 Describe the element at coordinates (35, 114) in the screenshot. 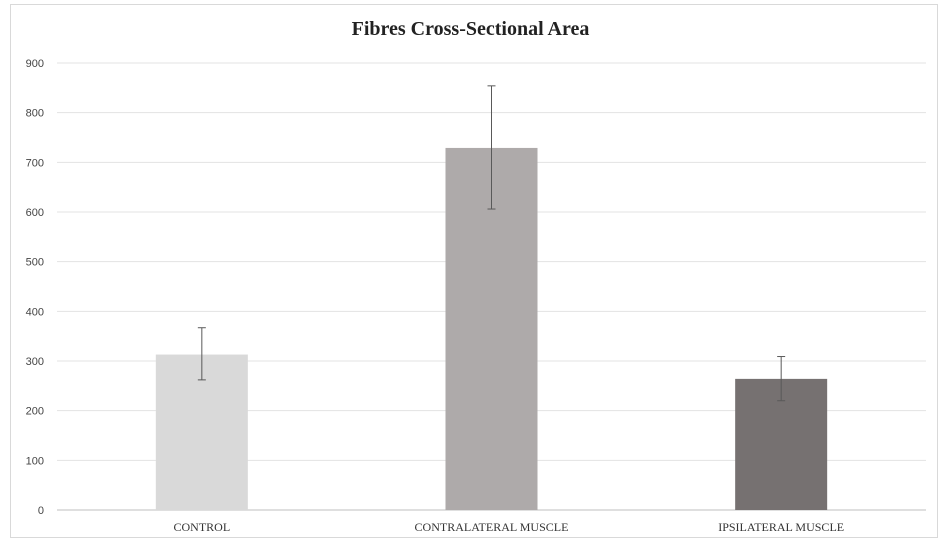

I see `y-tick-label: 800` at that location.